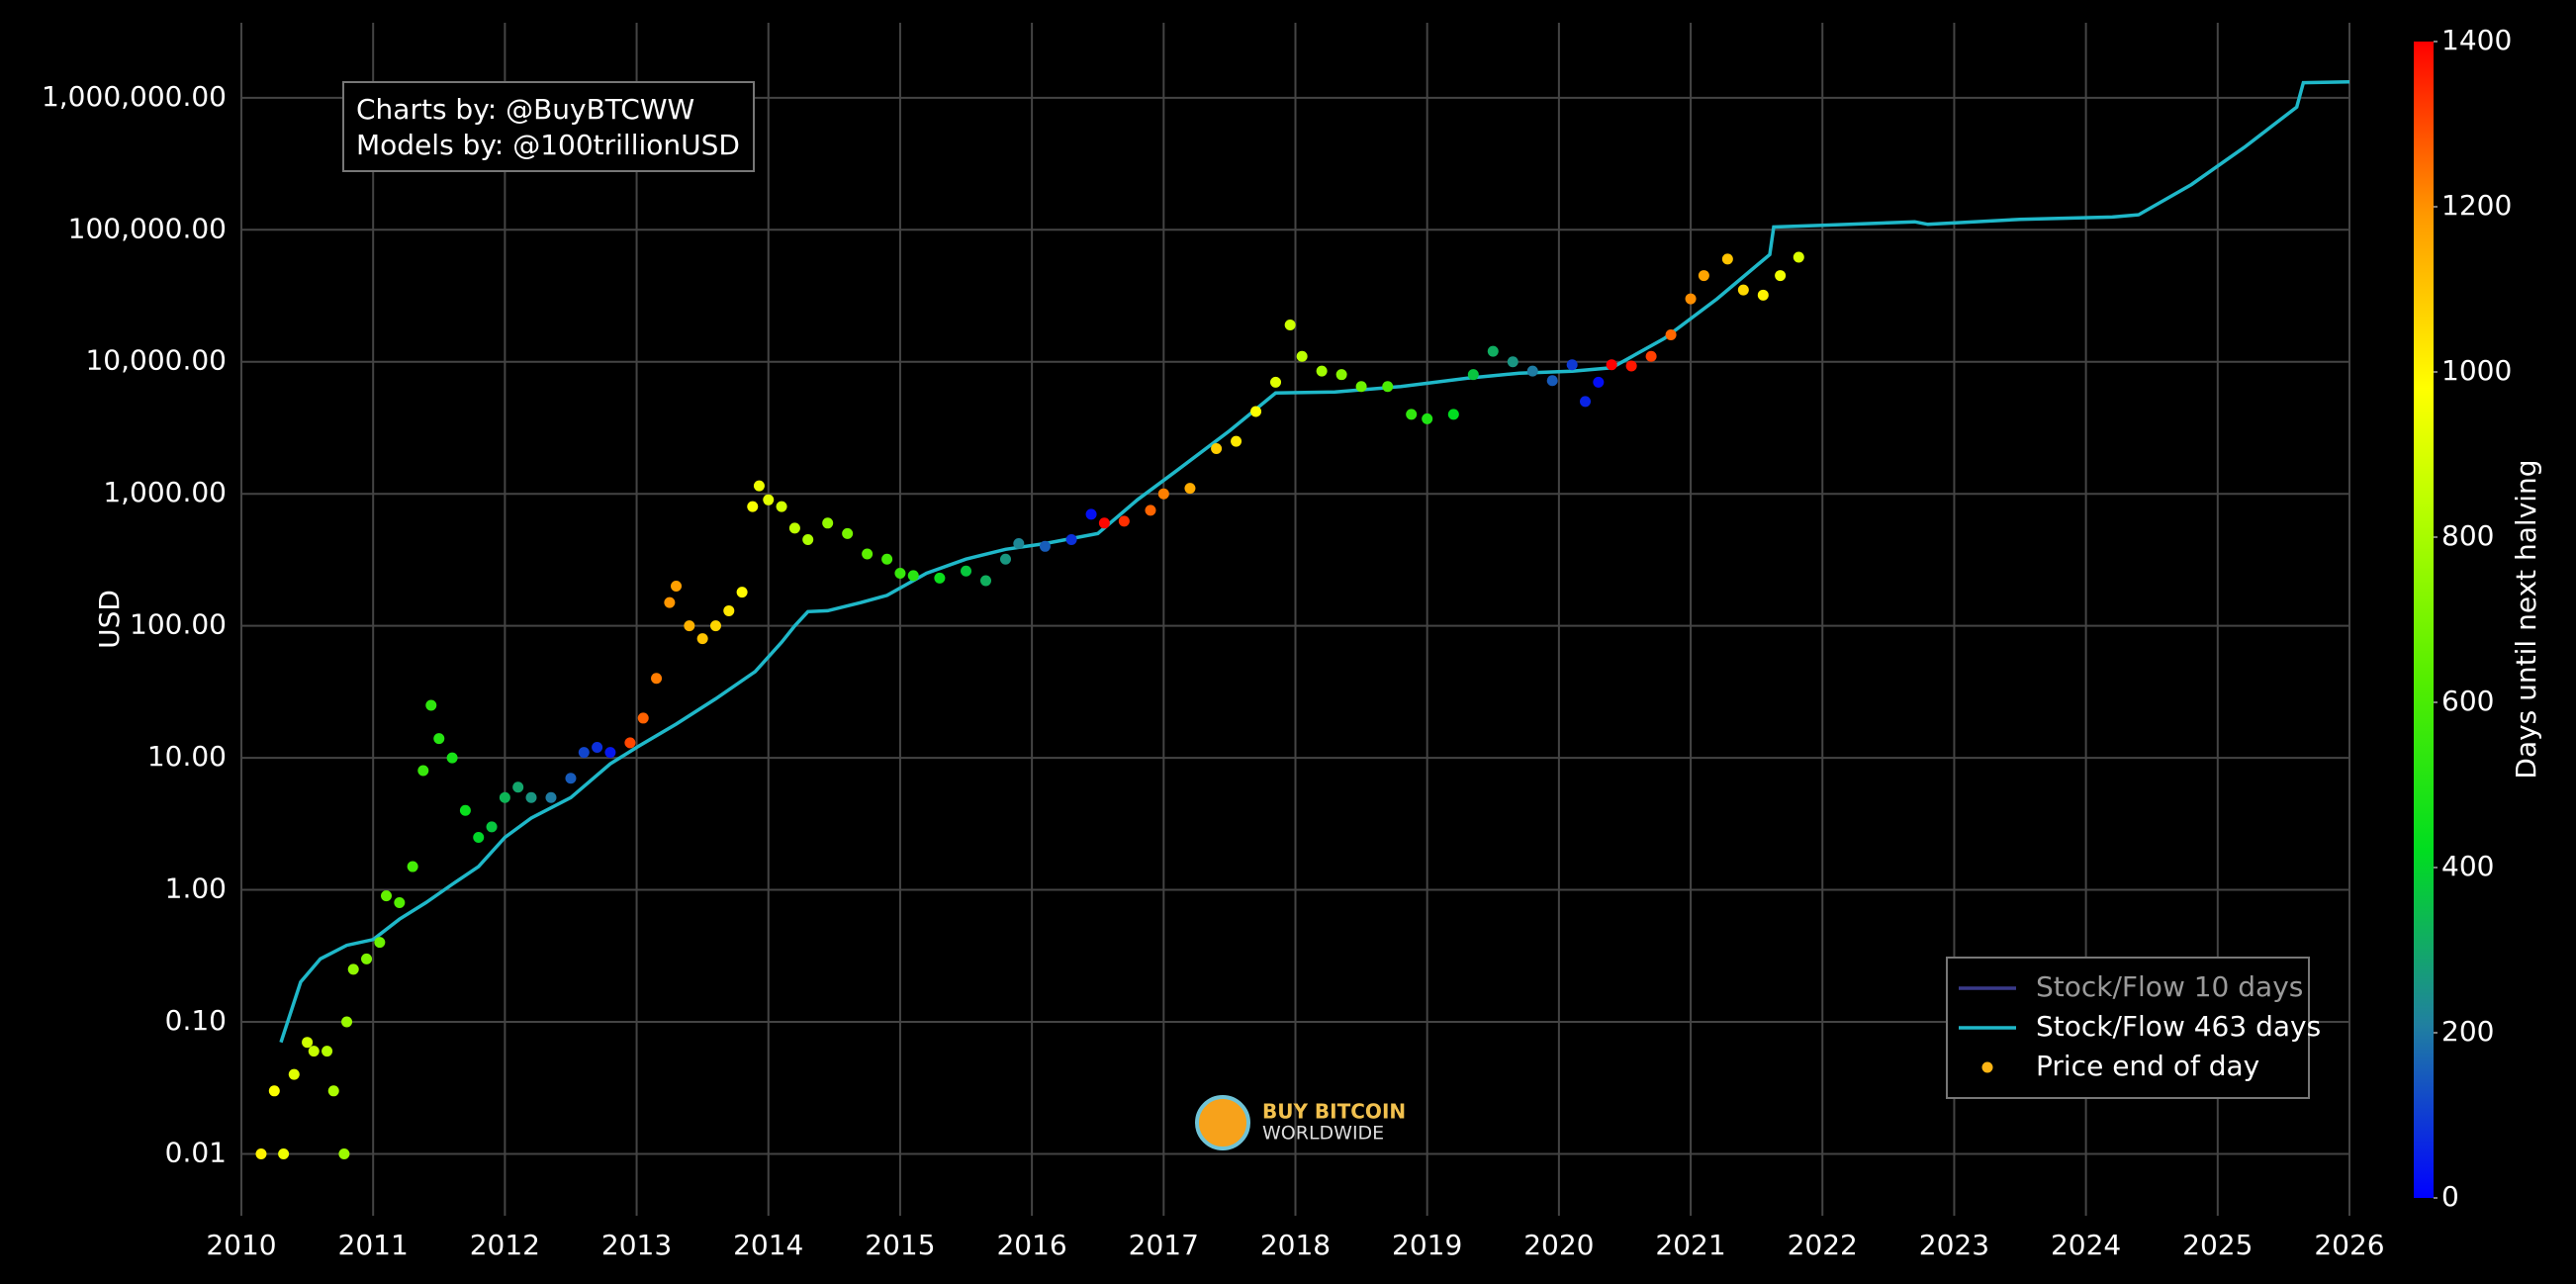  I want to click on y-tick-label: 0.01, so click(196, 1152).